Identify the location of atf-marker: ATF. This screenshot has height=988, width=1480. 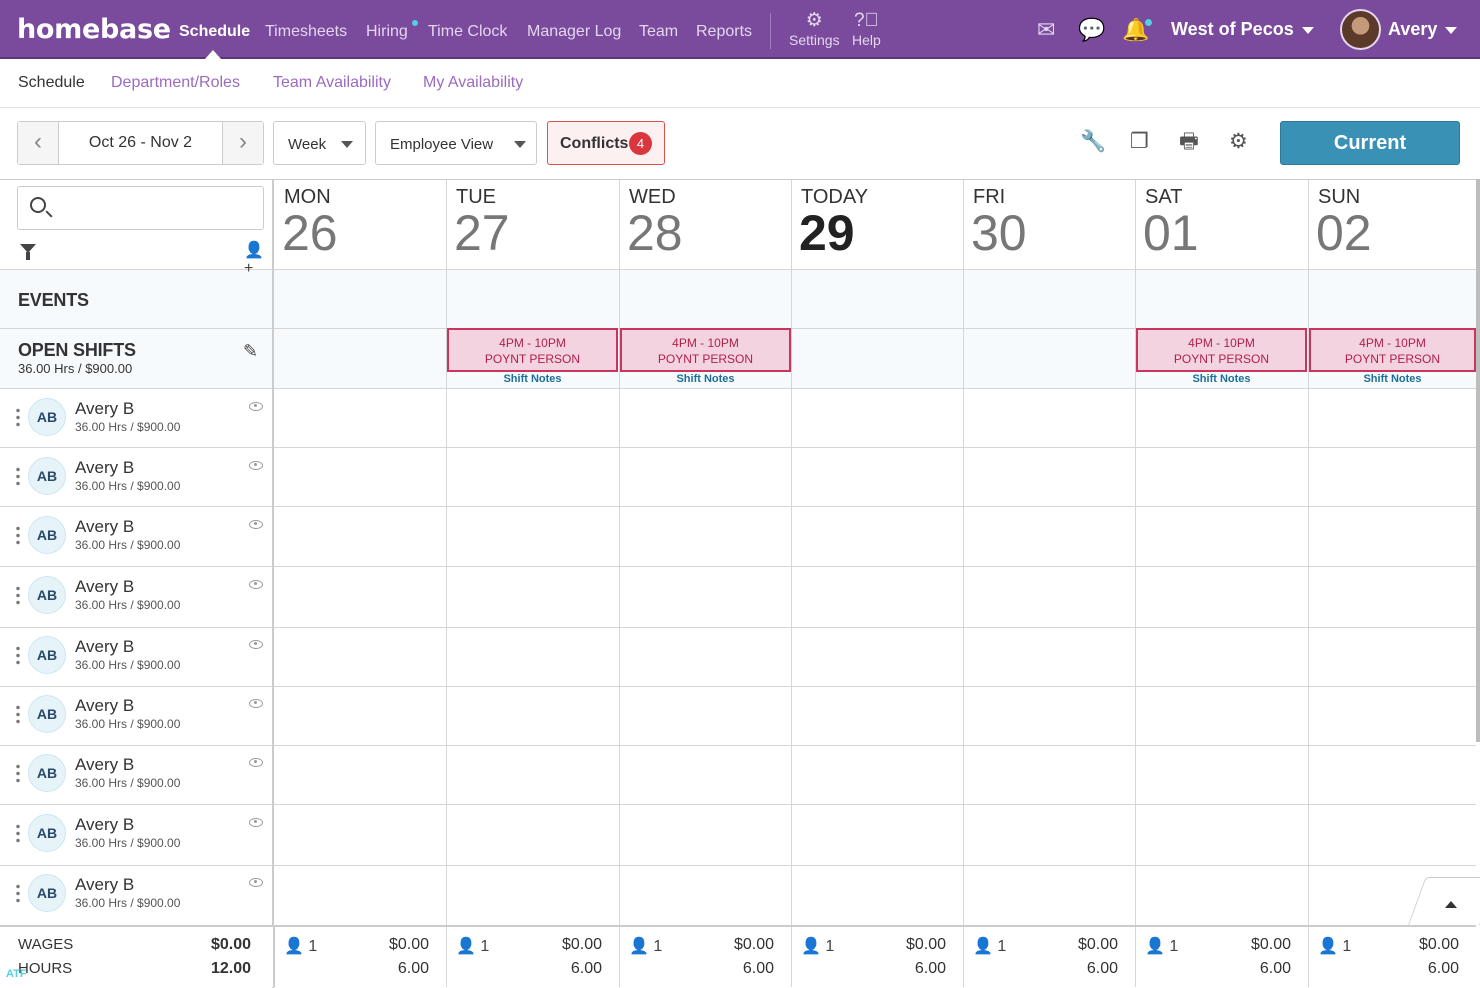
(16, 974).